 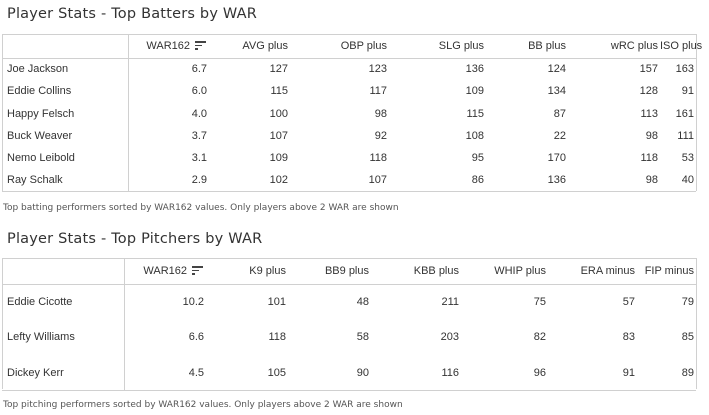 I want to click on player-name: Buck Weaver, so click(x=65, y=136).